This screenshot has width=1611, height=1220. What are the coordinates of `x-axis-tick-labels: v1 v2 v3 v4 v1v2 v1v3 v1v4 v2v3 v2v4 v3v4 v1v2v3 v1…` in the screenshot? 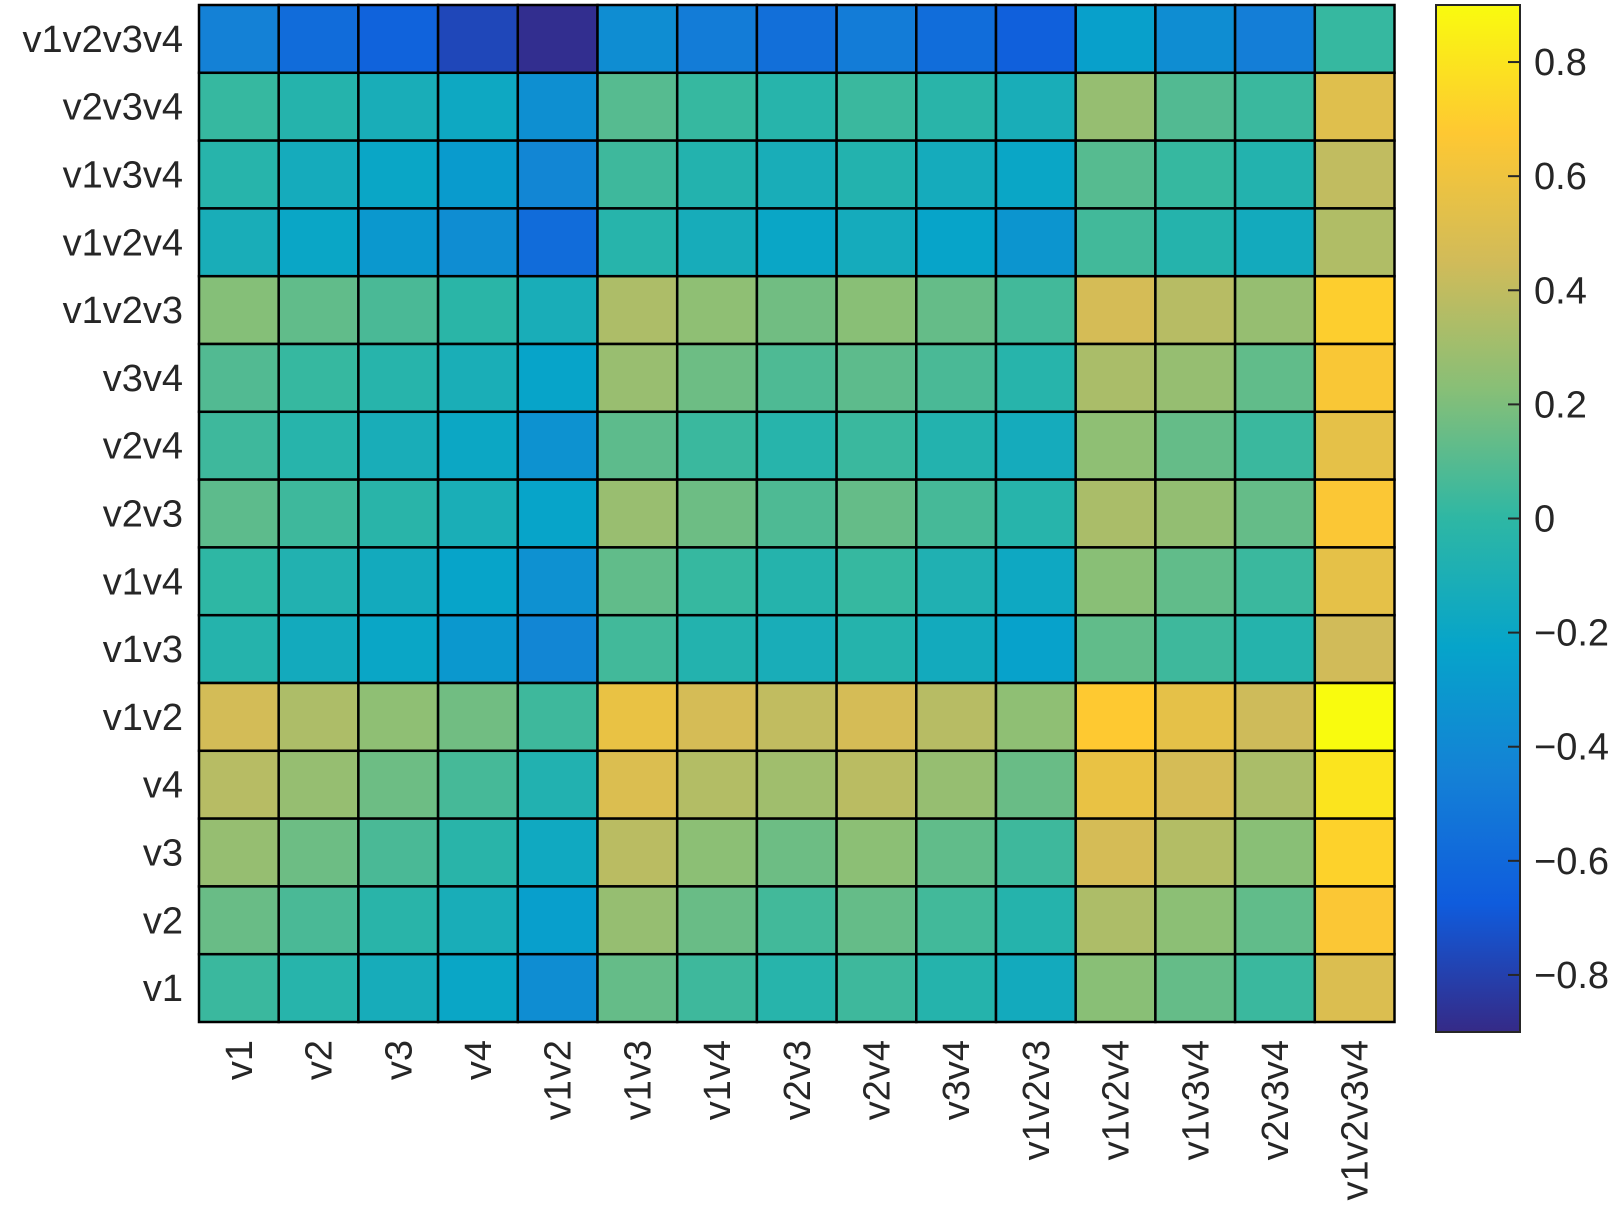 It's located at (798, 1120).